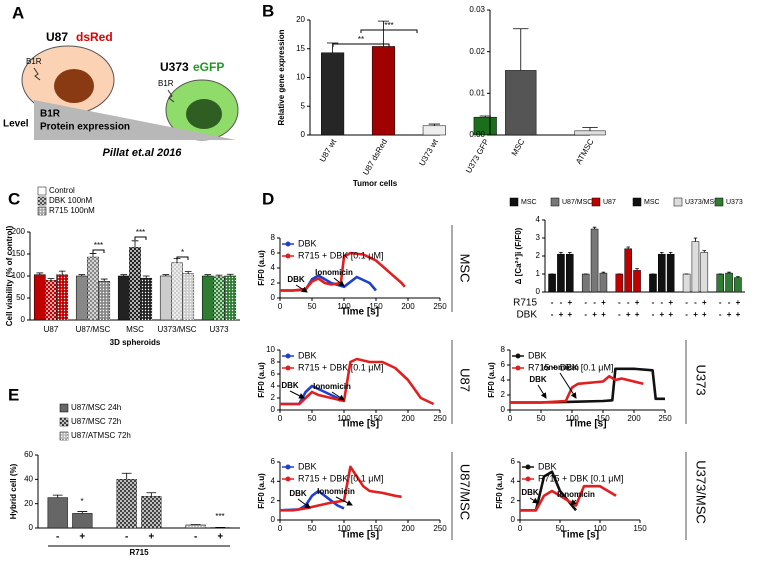 This screenshot has height=567, width=760. I want to click on y-tick-label: 60, so click(28, 454).